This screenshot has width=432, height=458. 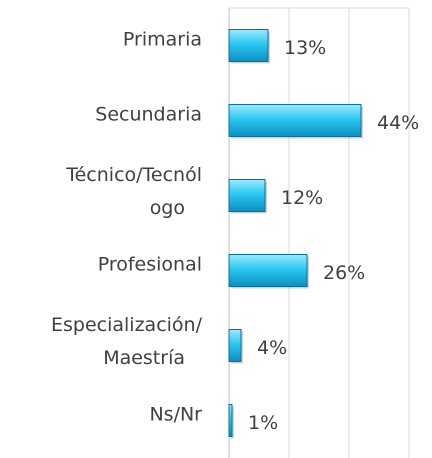 I want to click on y-tick-label-line: Primaria, so click(x=162, y=39).